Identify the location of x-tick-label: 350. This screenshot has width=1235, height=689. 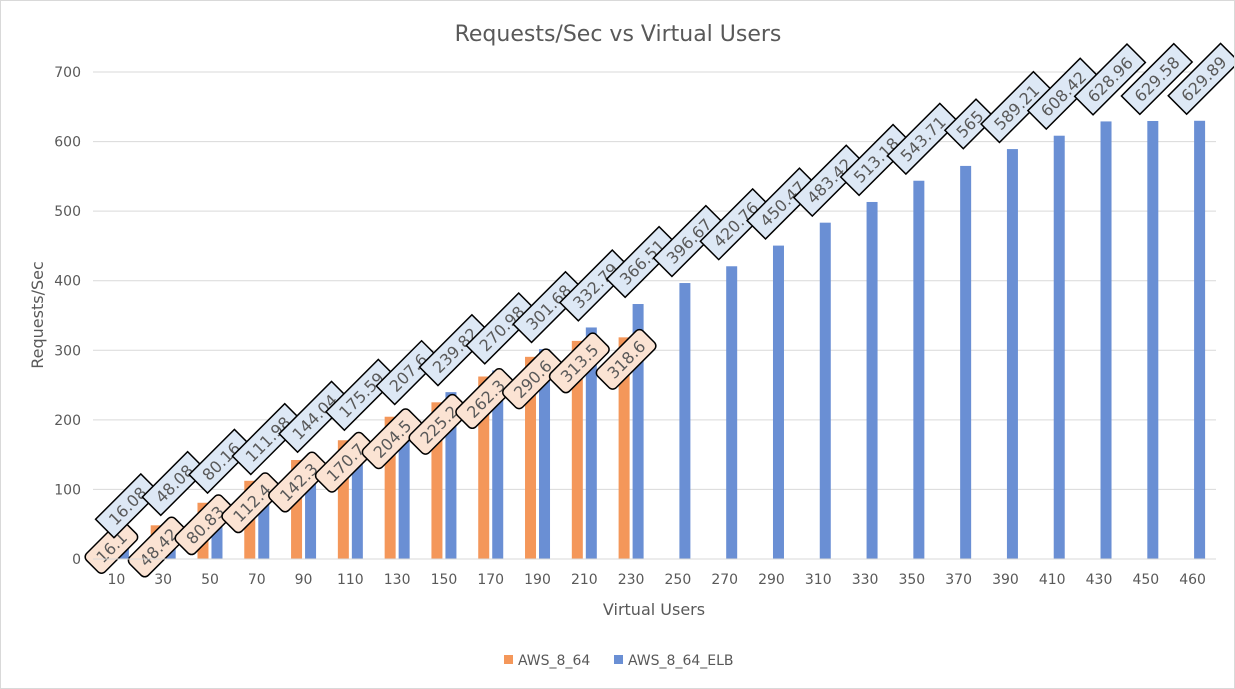
(911, 580).